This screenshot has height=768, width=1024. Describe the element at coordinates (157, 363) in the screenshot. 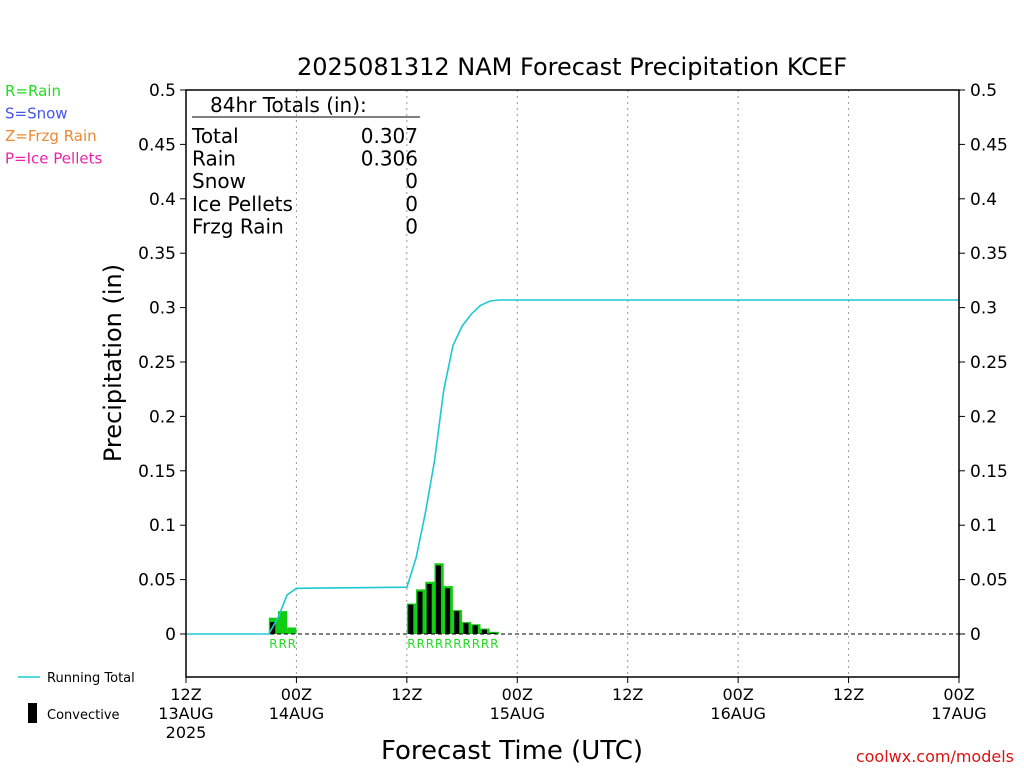

I see `y-tick-label-left: 0.25` at that location.